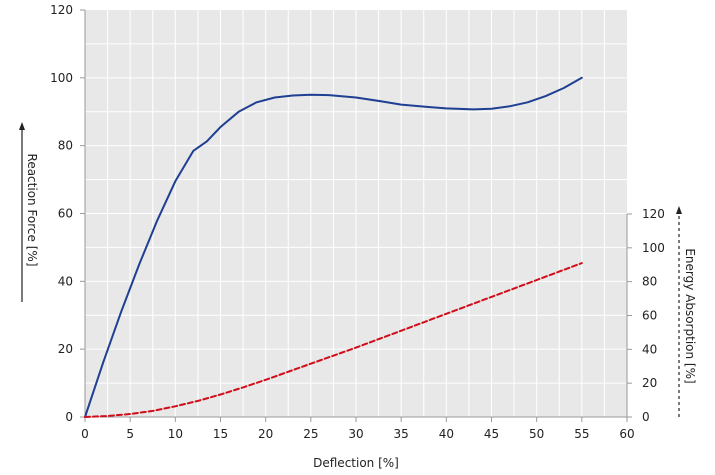  Describe the element at coordinates (649, 282) in the screenshot. I see `y-right-tick-label: 80` at that location.